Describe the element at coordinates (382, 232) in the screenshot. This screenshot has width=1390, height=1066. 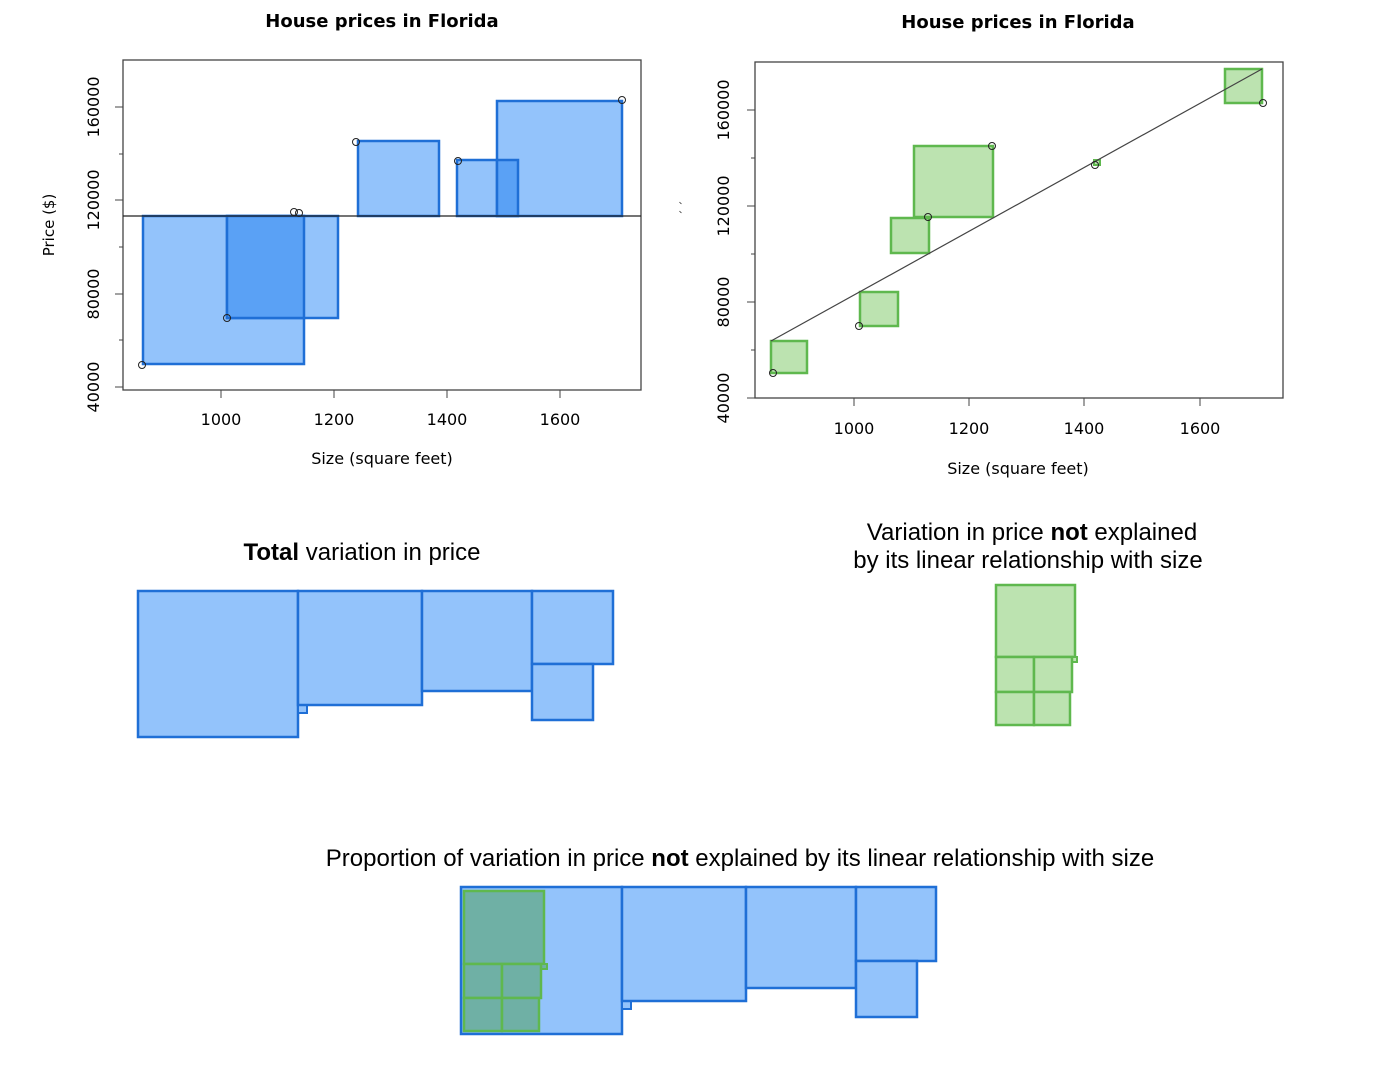
I see `left-points` at that location.